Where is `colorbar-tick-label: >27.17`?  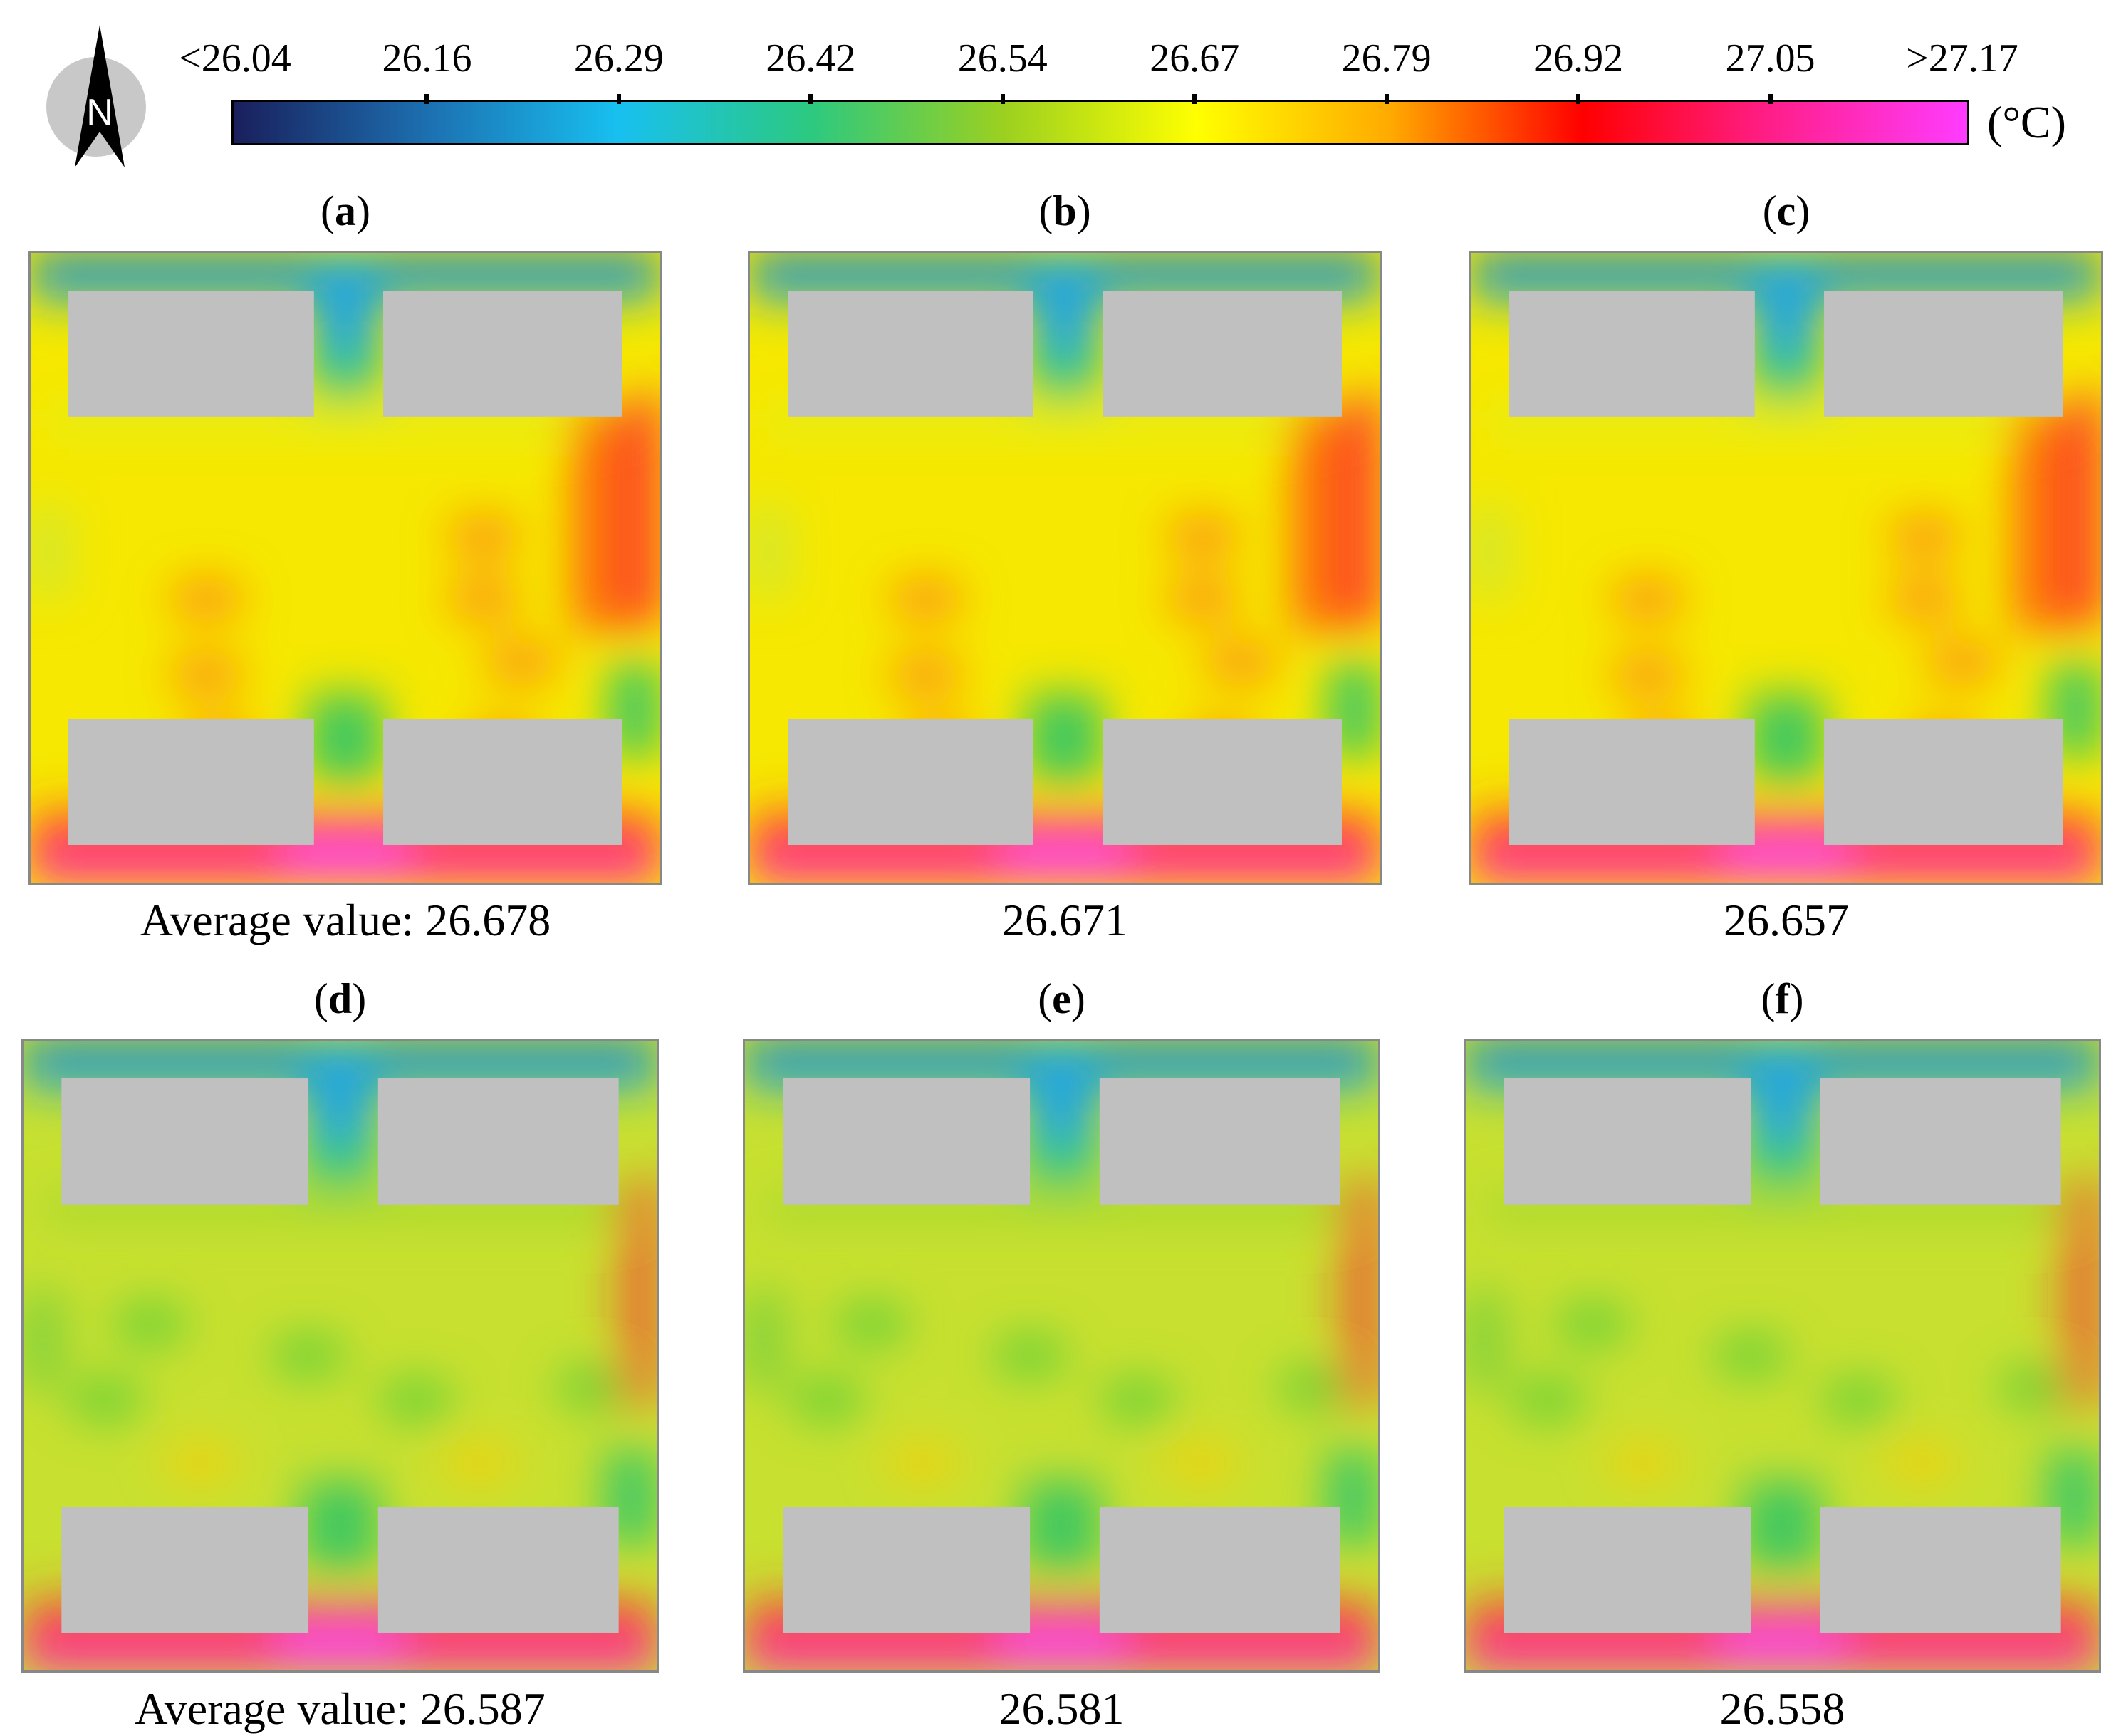
colorbar-tick-label: >27.17 is located at coordinates (1962, 58).